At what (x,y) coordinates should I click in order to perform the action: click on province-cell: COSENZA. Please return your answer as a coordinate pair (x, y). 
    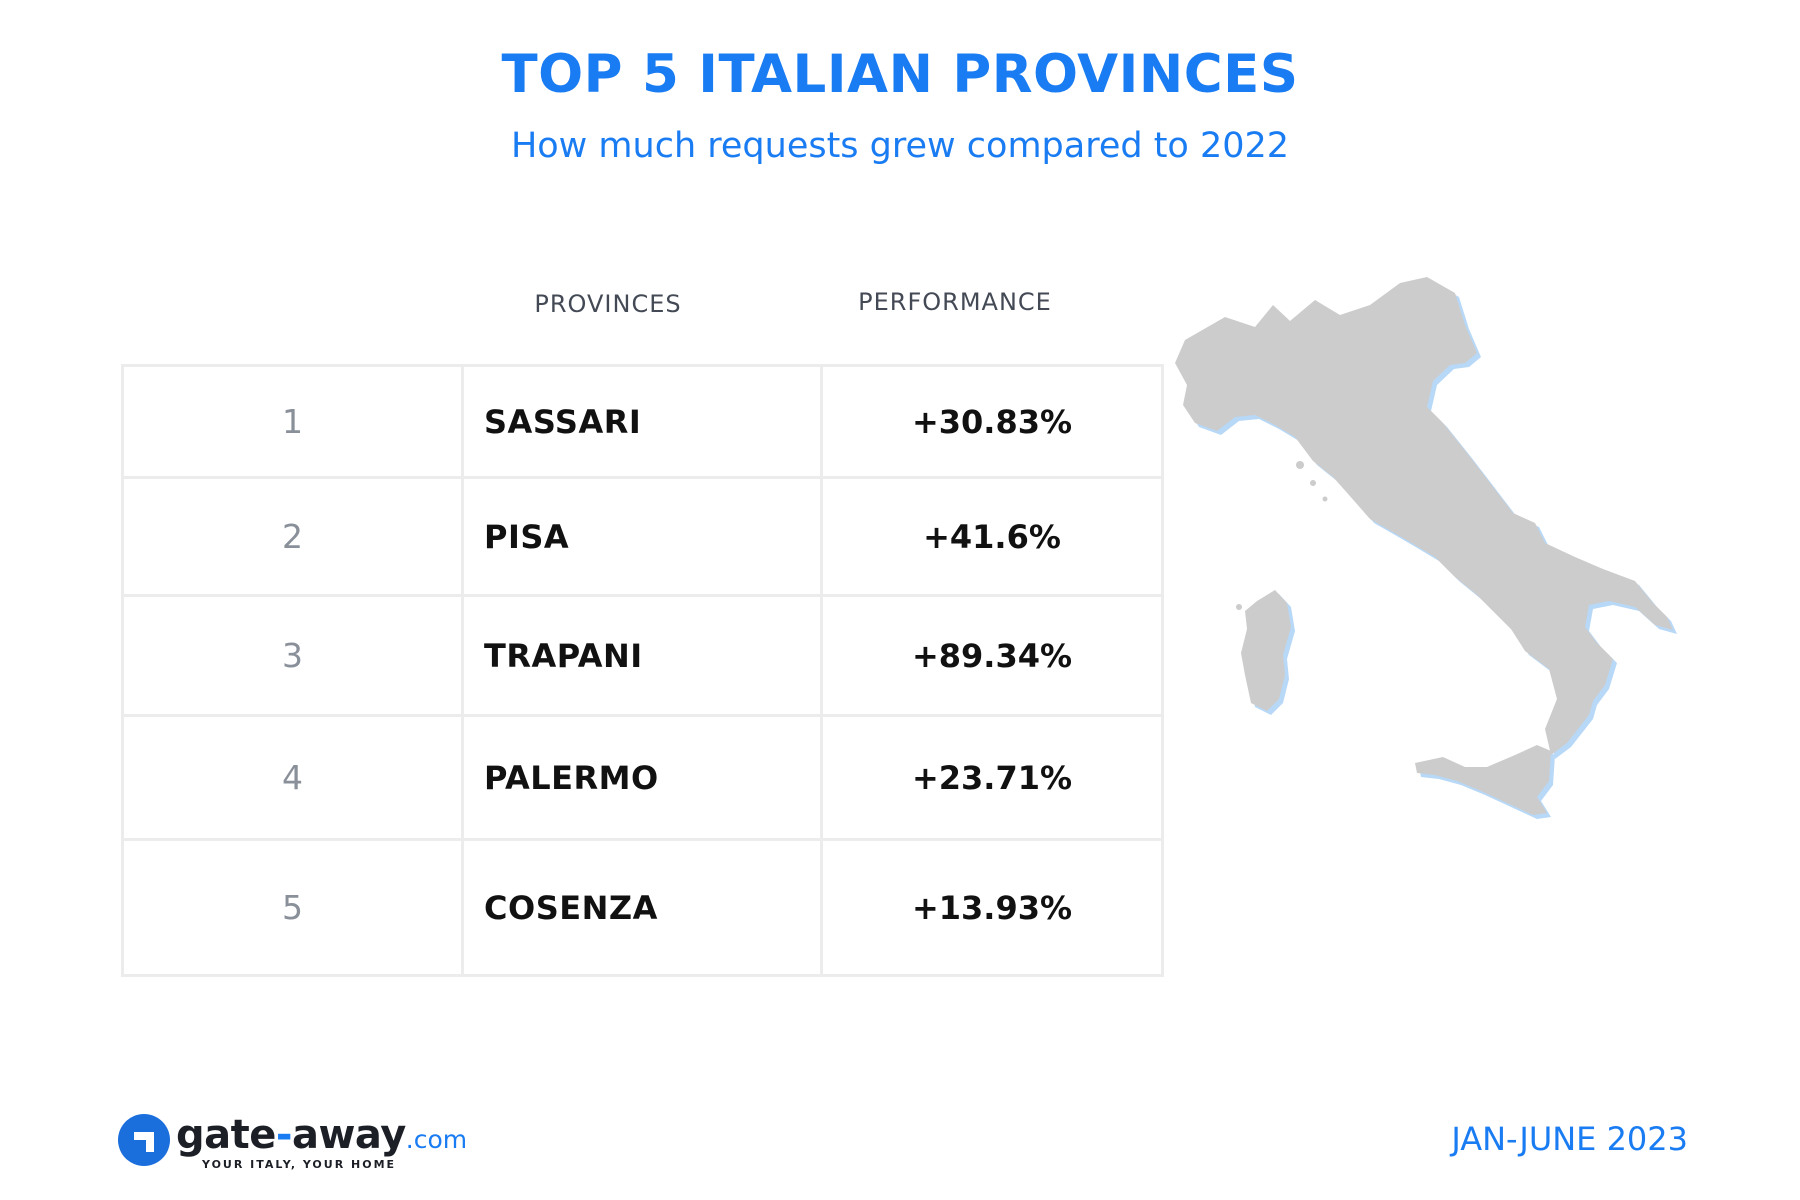
    Looking at the image, I should click on (642, 907).